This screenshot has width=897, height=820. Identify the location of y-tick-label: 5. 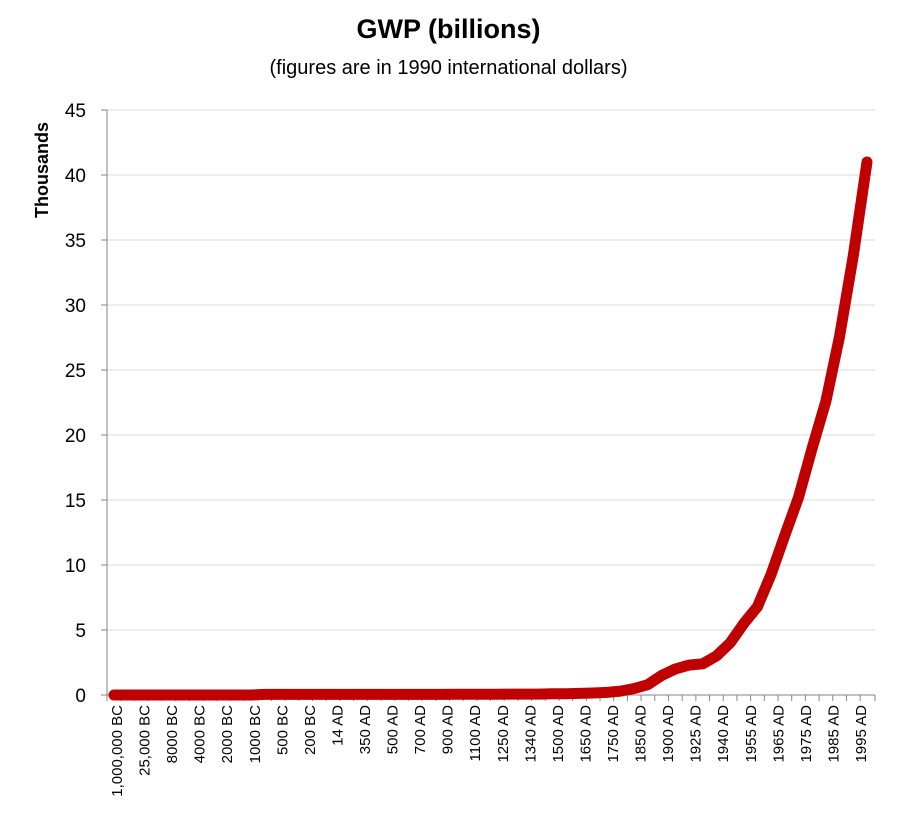
(80, 631).